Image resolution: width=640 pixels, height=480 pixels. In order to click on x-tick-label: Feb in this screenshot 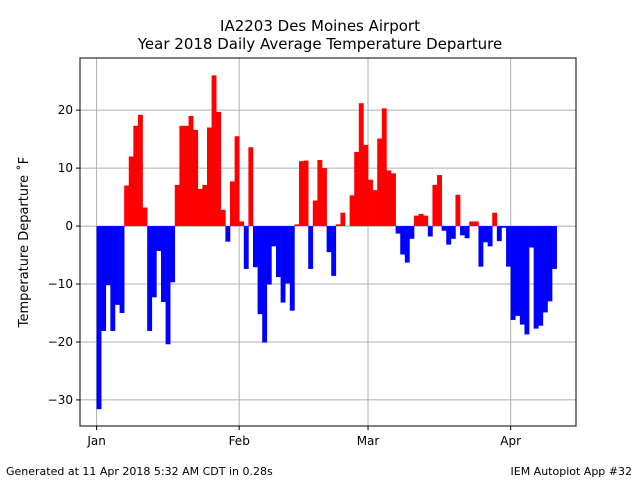, I will do `click(239, 441)`.